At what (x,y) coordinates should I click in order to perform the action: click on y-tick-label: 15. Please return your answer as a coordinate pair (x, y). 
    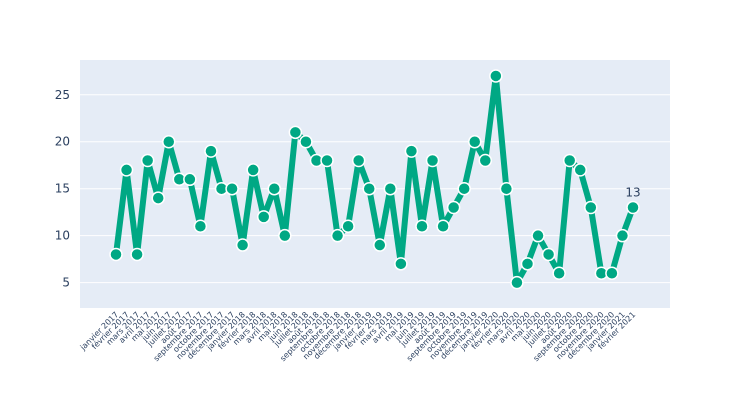
    Looking at the image, I should click on (62, 189).